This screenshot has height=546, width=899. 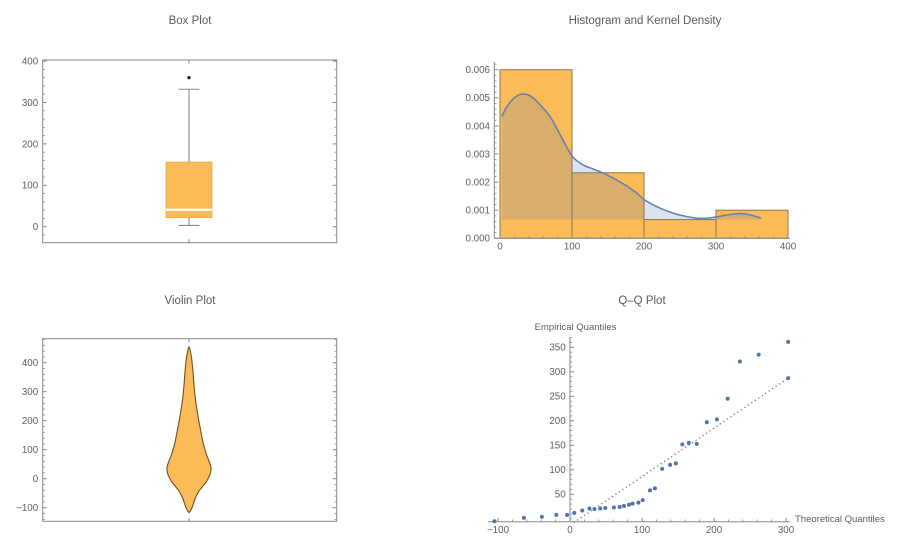 I want to click on kde-curve, so click(x=631, y=156).